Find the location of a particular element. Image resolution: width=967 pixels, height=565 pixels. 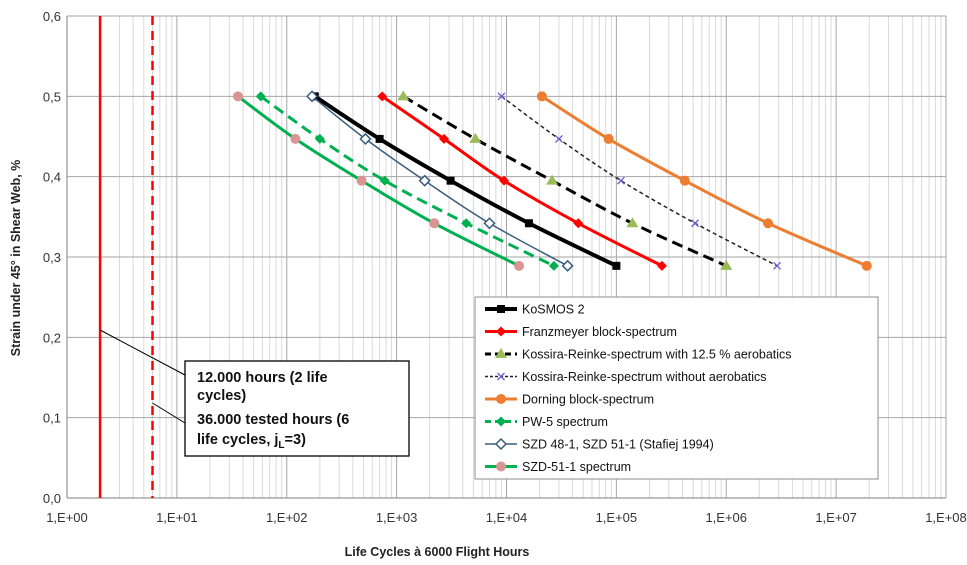

legend-entry: SZD 48-1, SZD 51-1 (Stafiej 1994) is located at coordinates (599, 445).